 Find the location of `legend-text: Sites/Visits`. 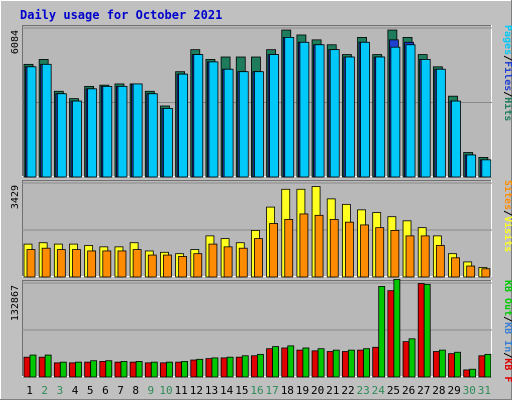

legend-text: Sites/Visits is located at coordinates (507, 216).